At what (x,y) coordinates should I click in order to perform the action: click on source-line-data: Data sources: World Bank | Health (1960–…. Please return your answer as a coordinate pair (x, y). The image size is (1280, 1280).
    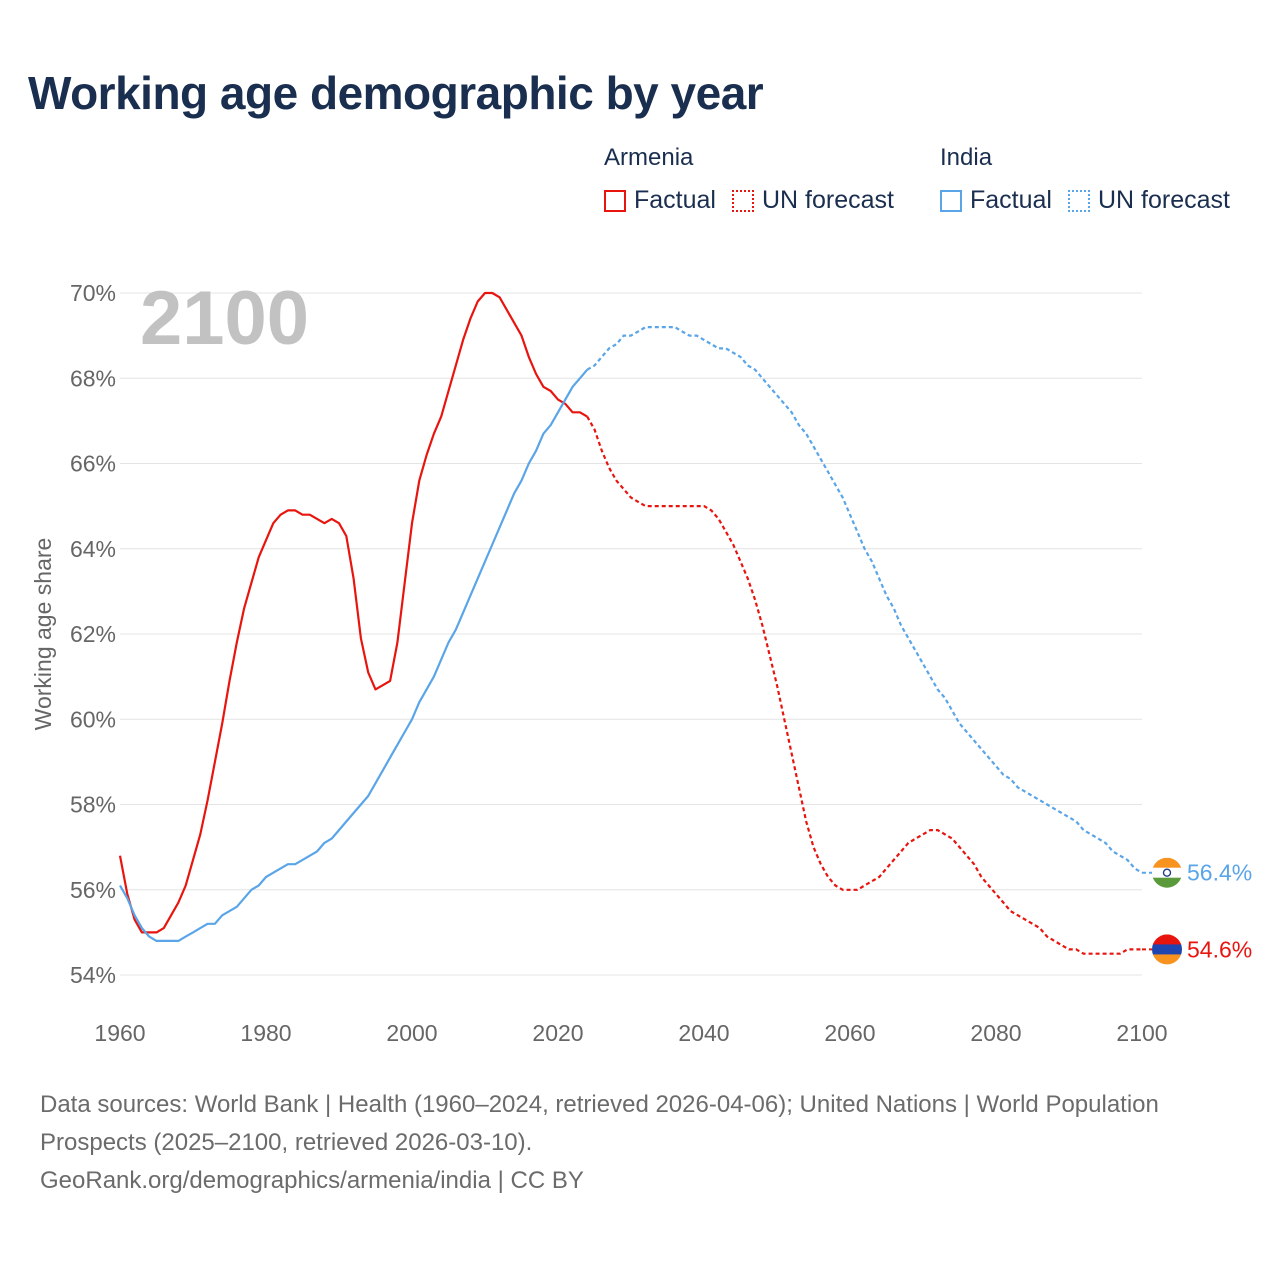
    Looking at the image, I should click on (599, 1123).